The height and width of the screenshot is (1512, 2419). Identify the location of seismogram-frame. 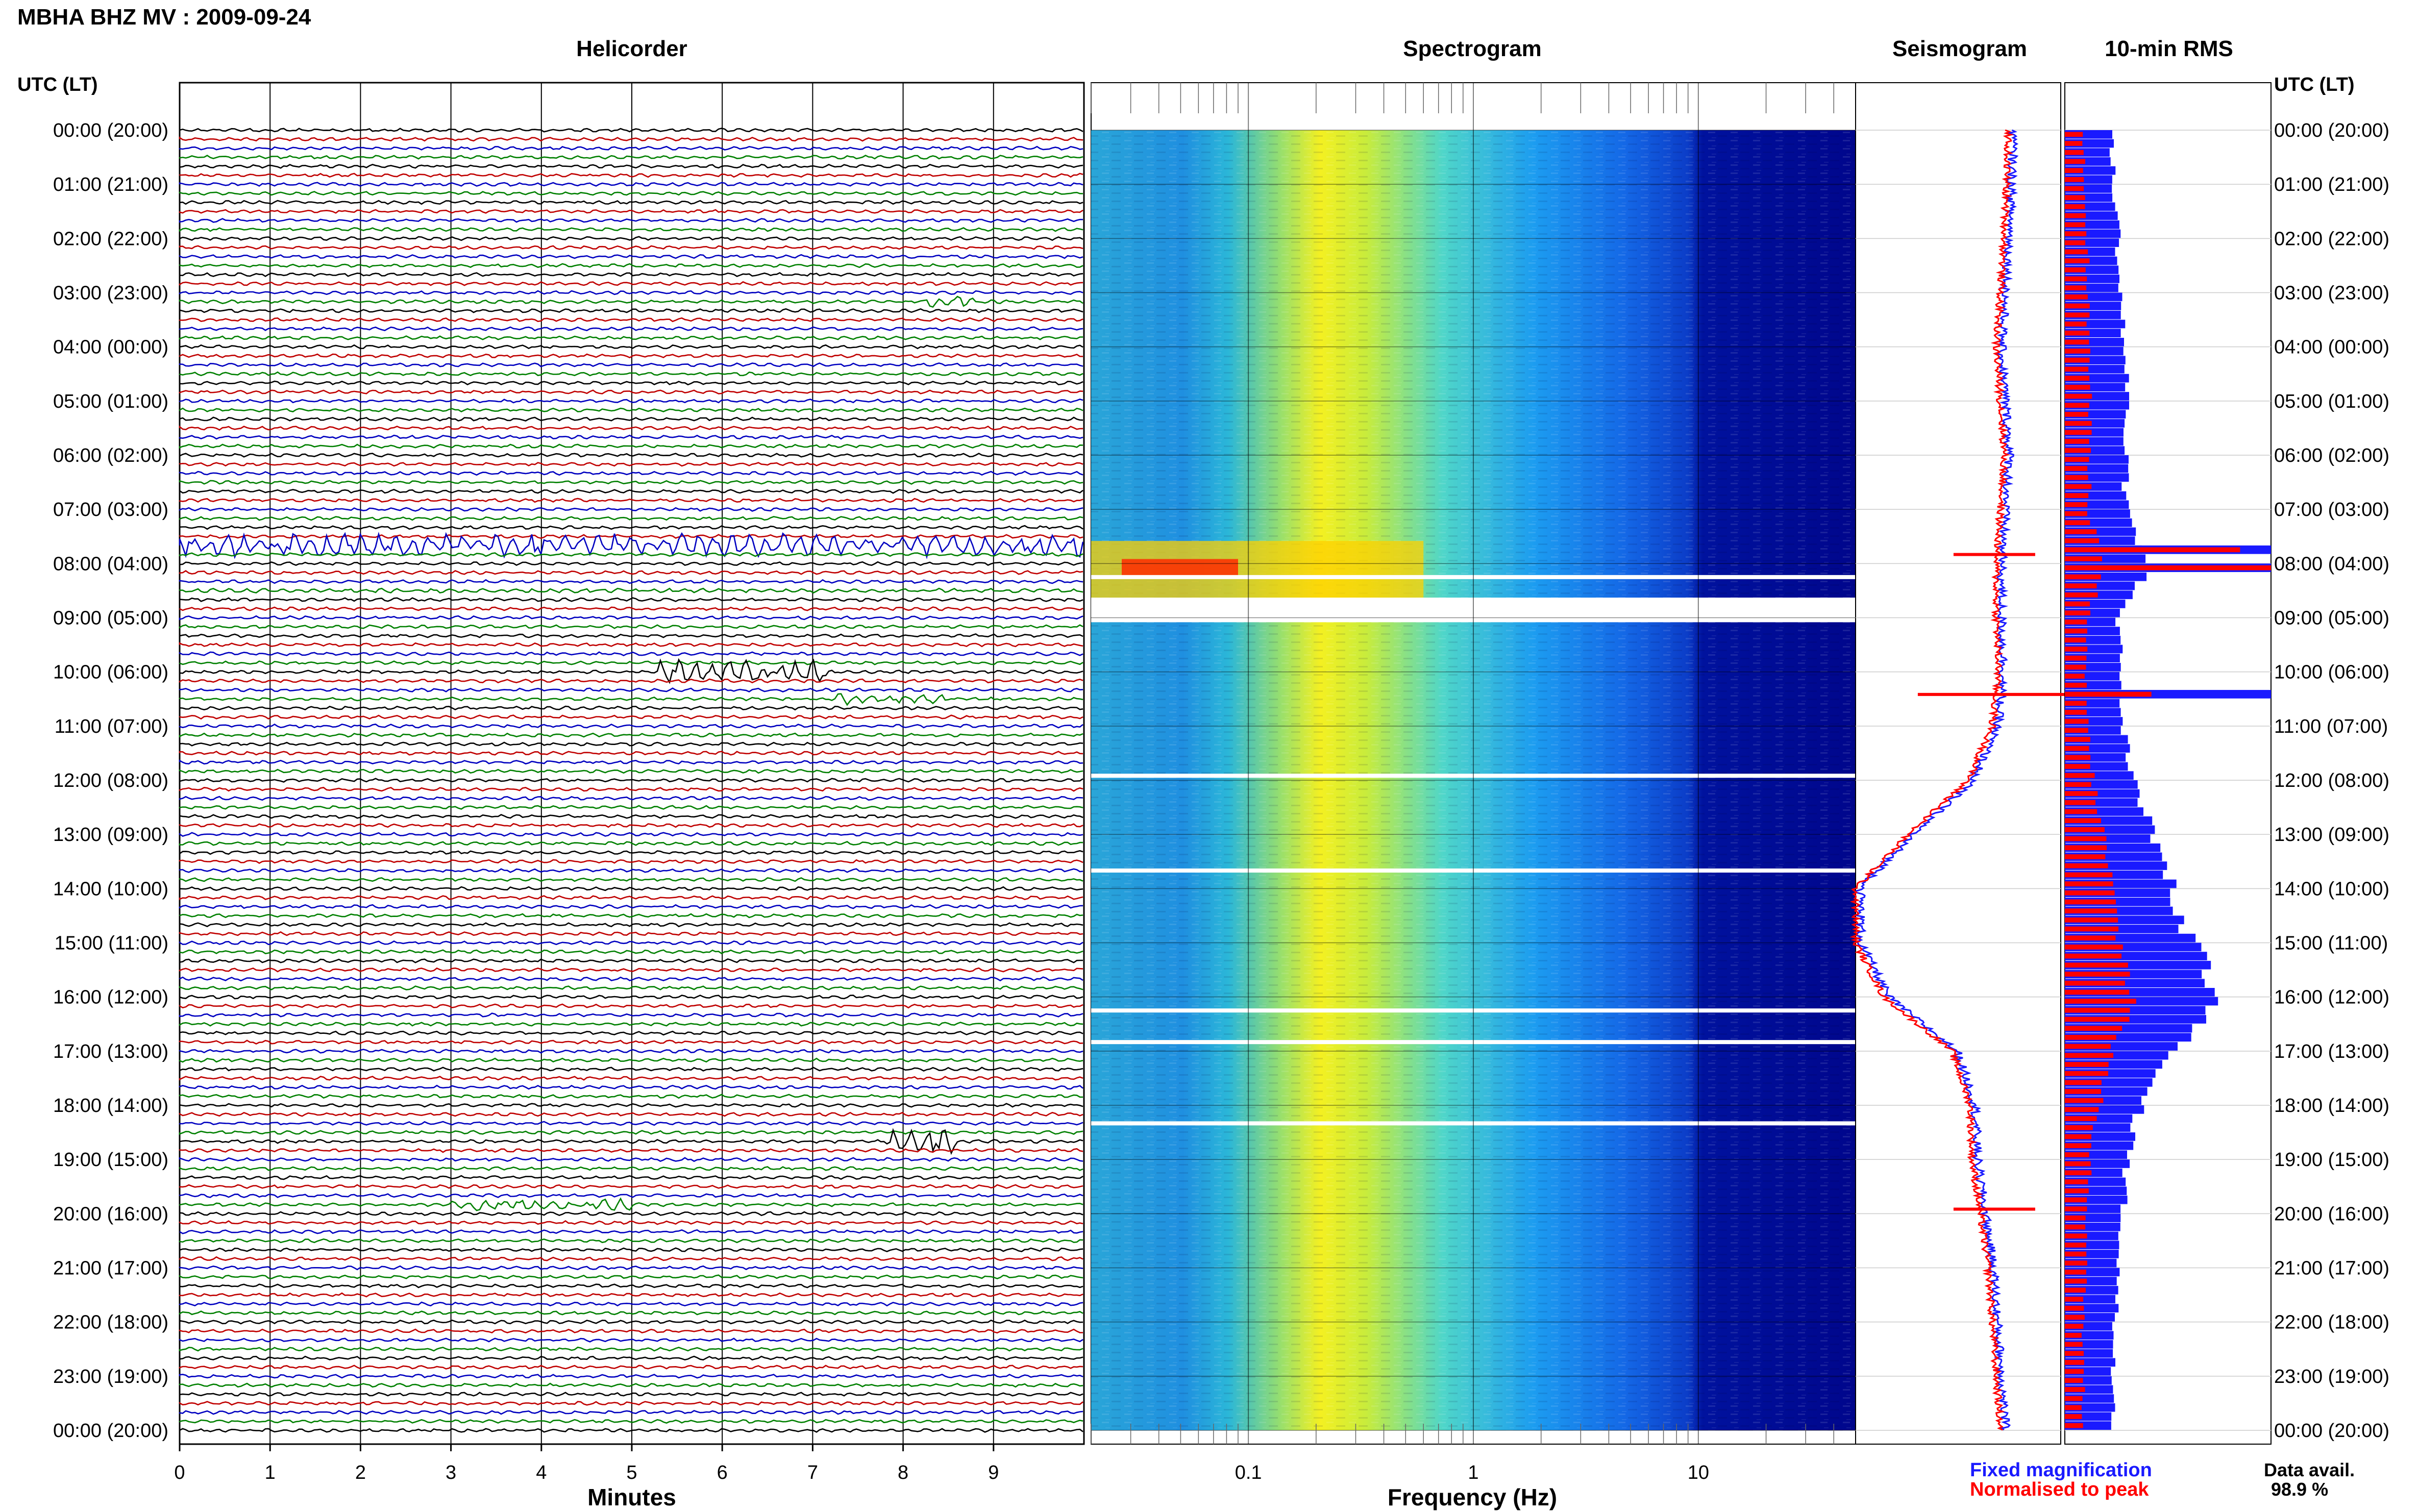
(1958, 763).